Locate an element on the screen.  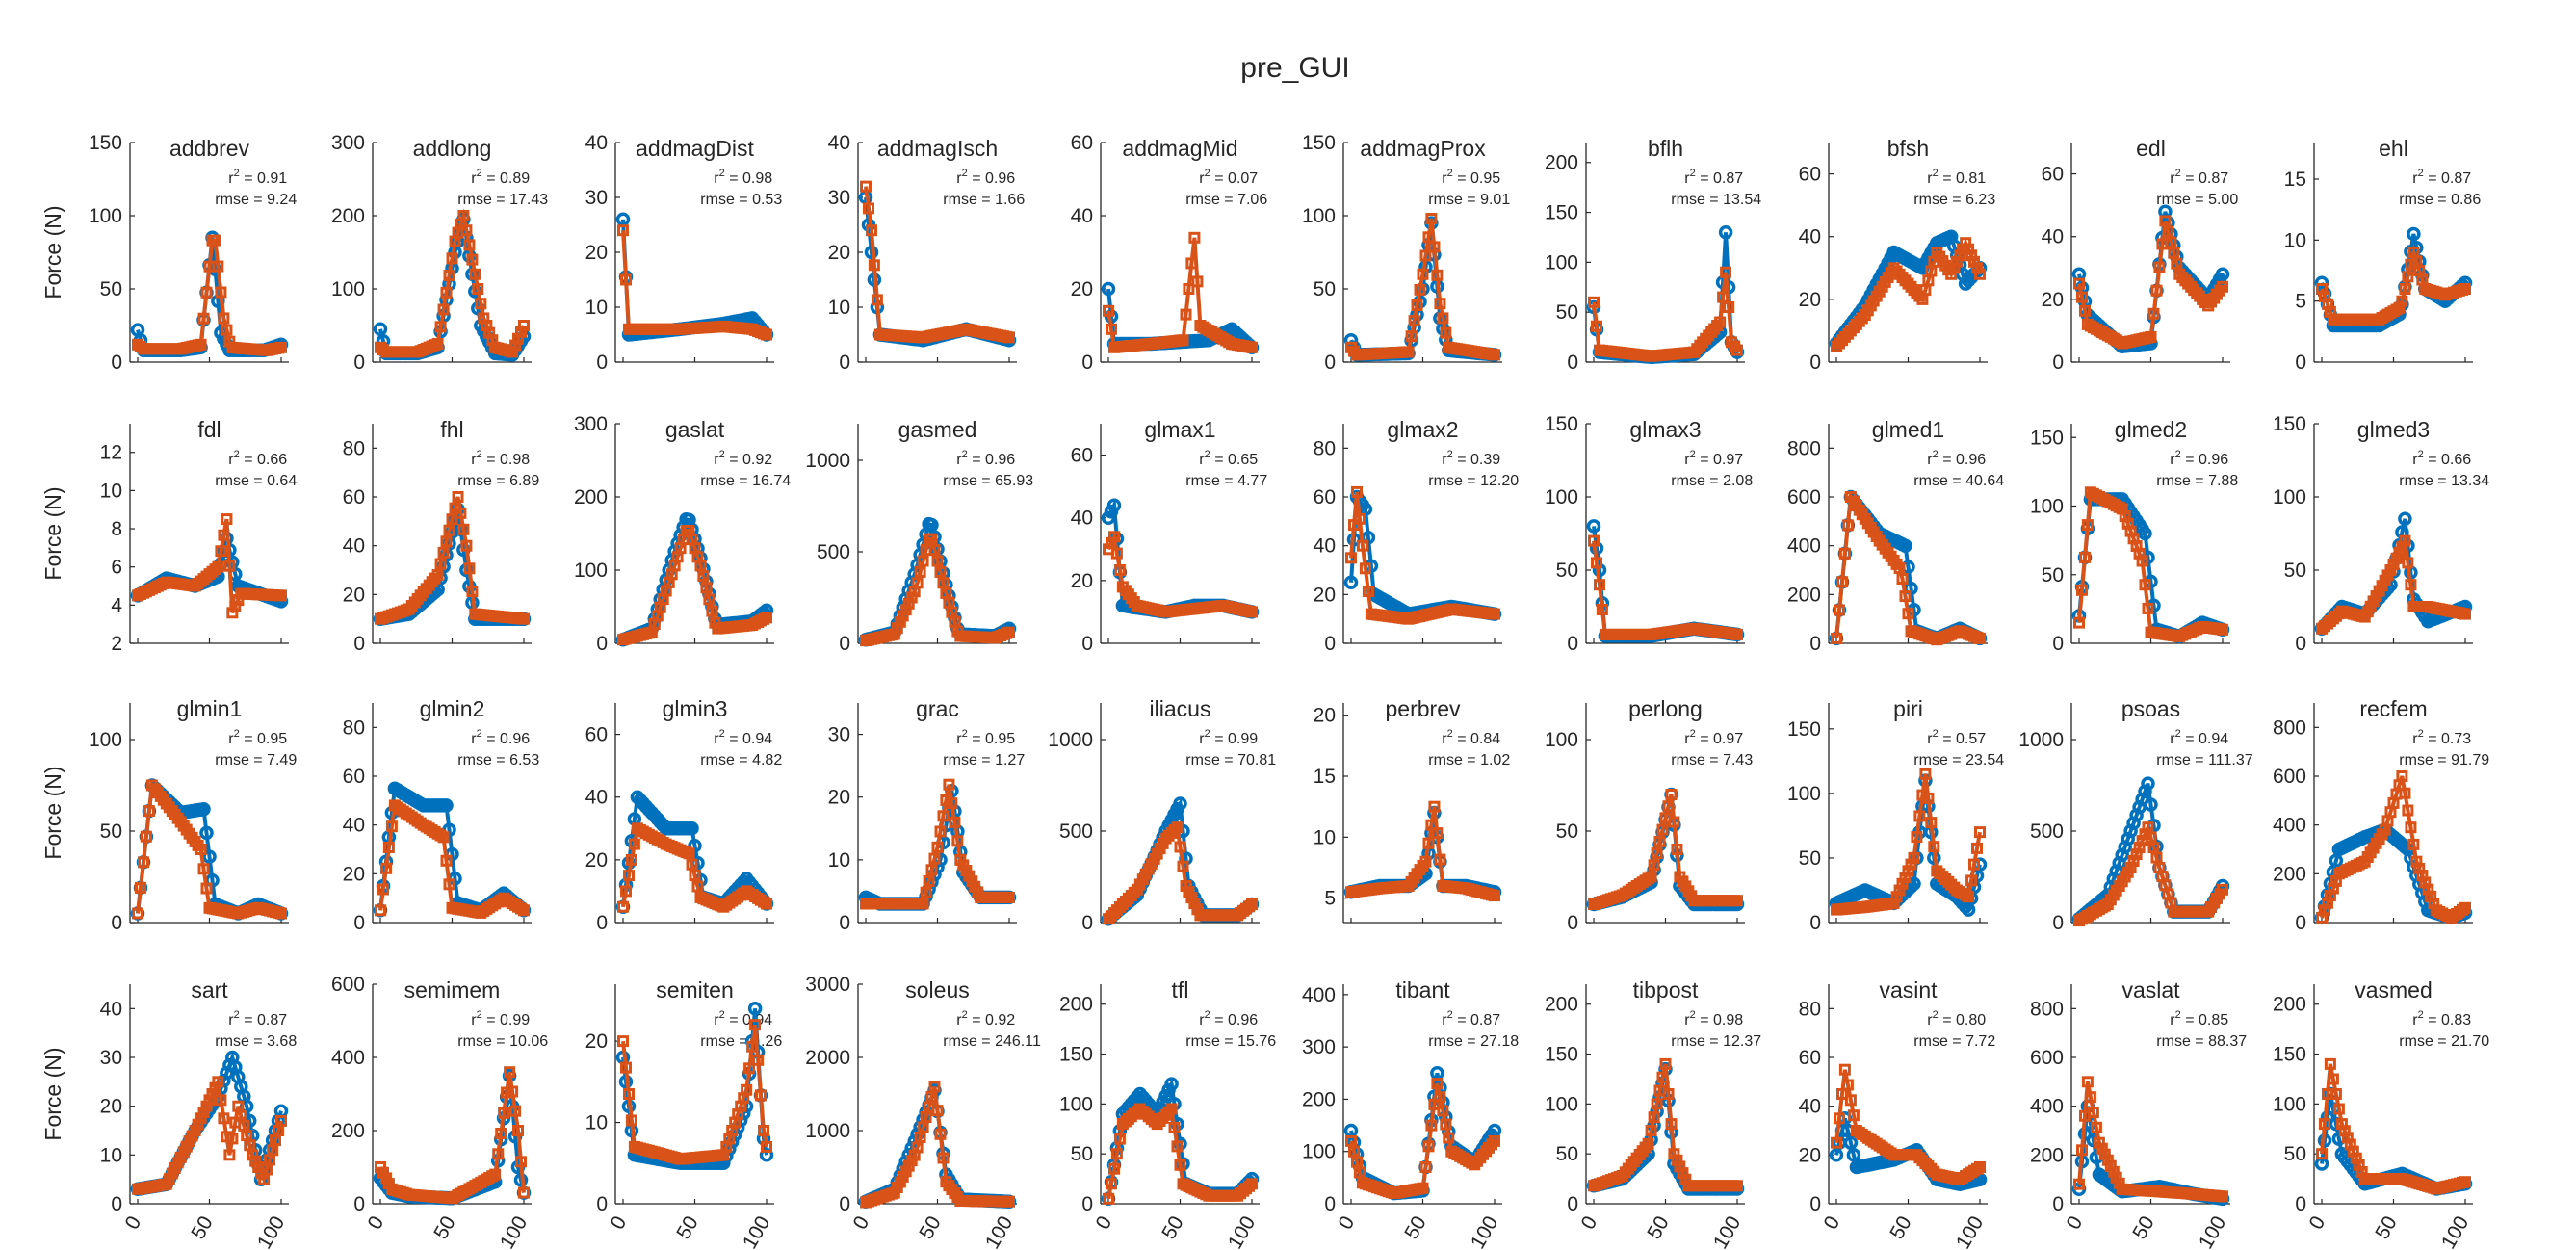
subplot-title: tibant is located at coordinates (1422, 990).